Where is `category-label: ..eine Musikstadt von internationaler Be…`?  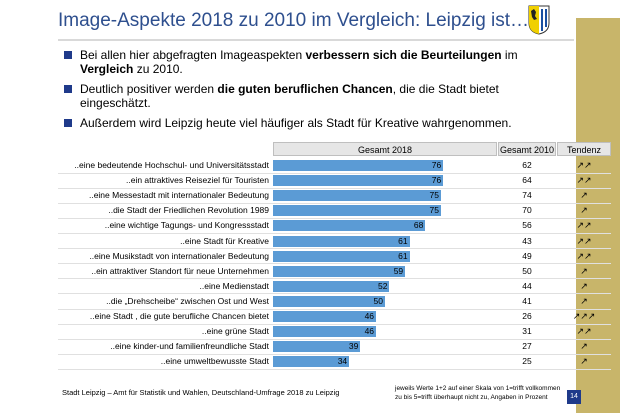 category-label: ..eine Musikstadt von internationaler Be… is located at coordinates (179, 255).